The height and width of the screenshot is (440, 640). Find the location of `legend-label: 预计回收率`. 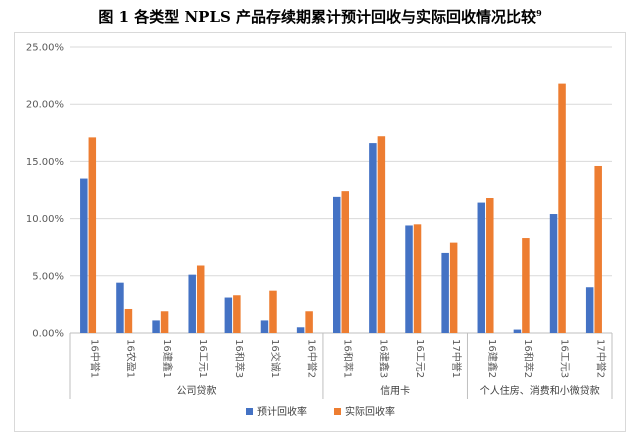

legend-label: 预计回收率 is located at coordinates (282, 411).